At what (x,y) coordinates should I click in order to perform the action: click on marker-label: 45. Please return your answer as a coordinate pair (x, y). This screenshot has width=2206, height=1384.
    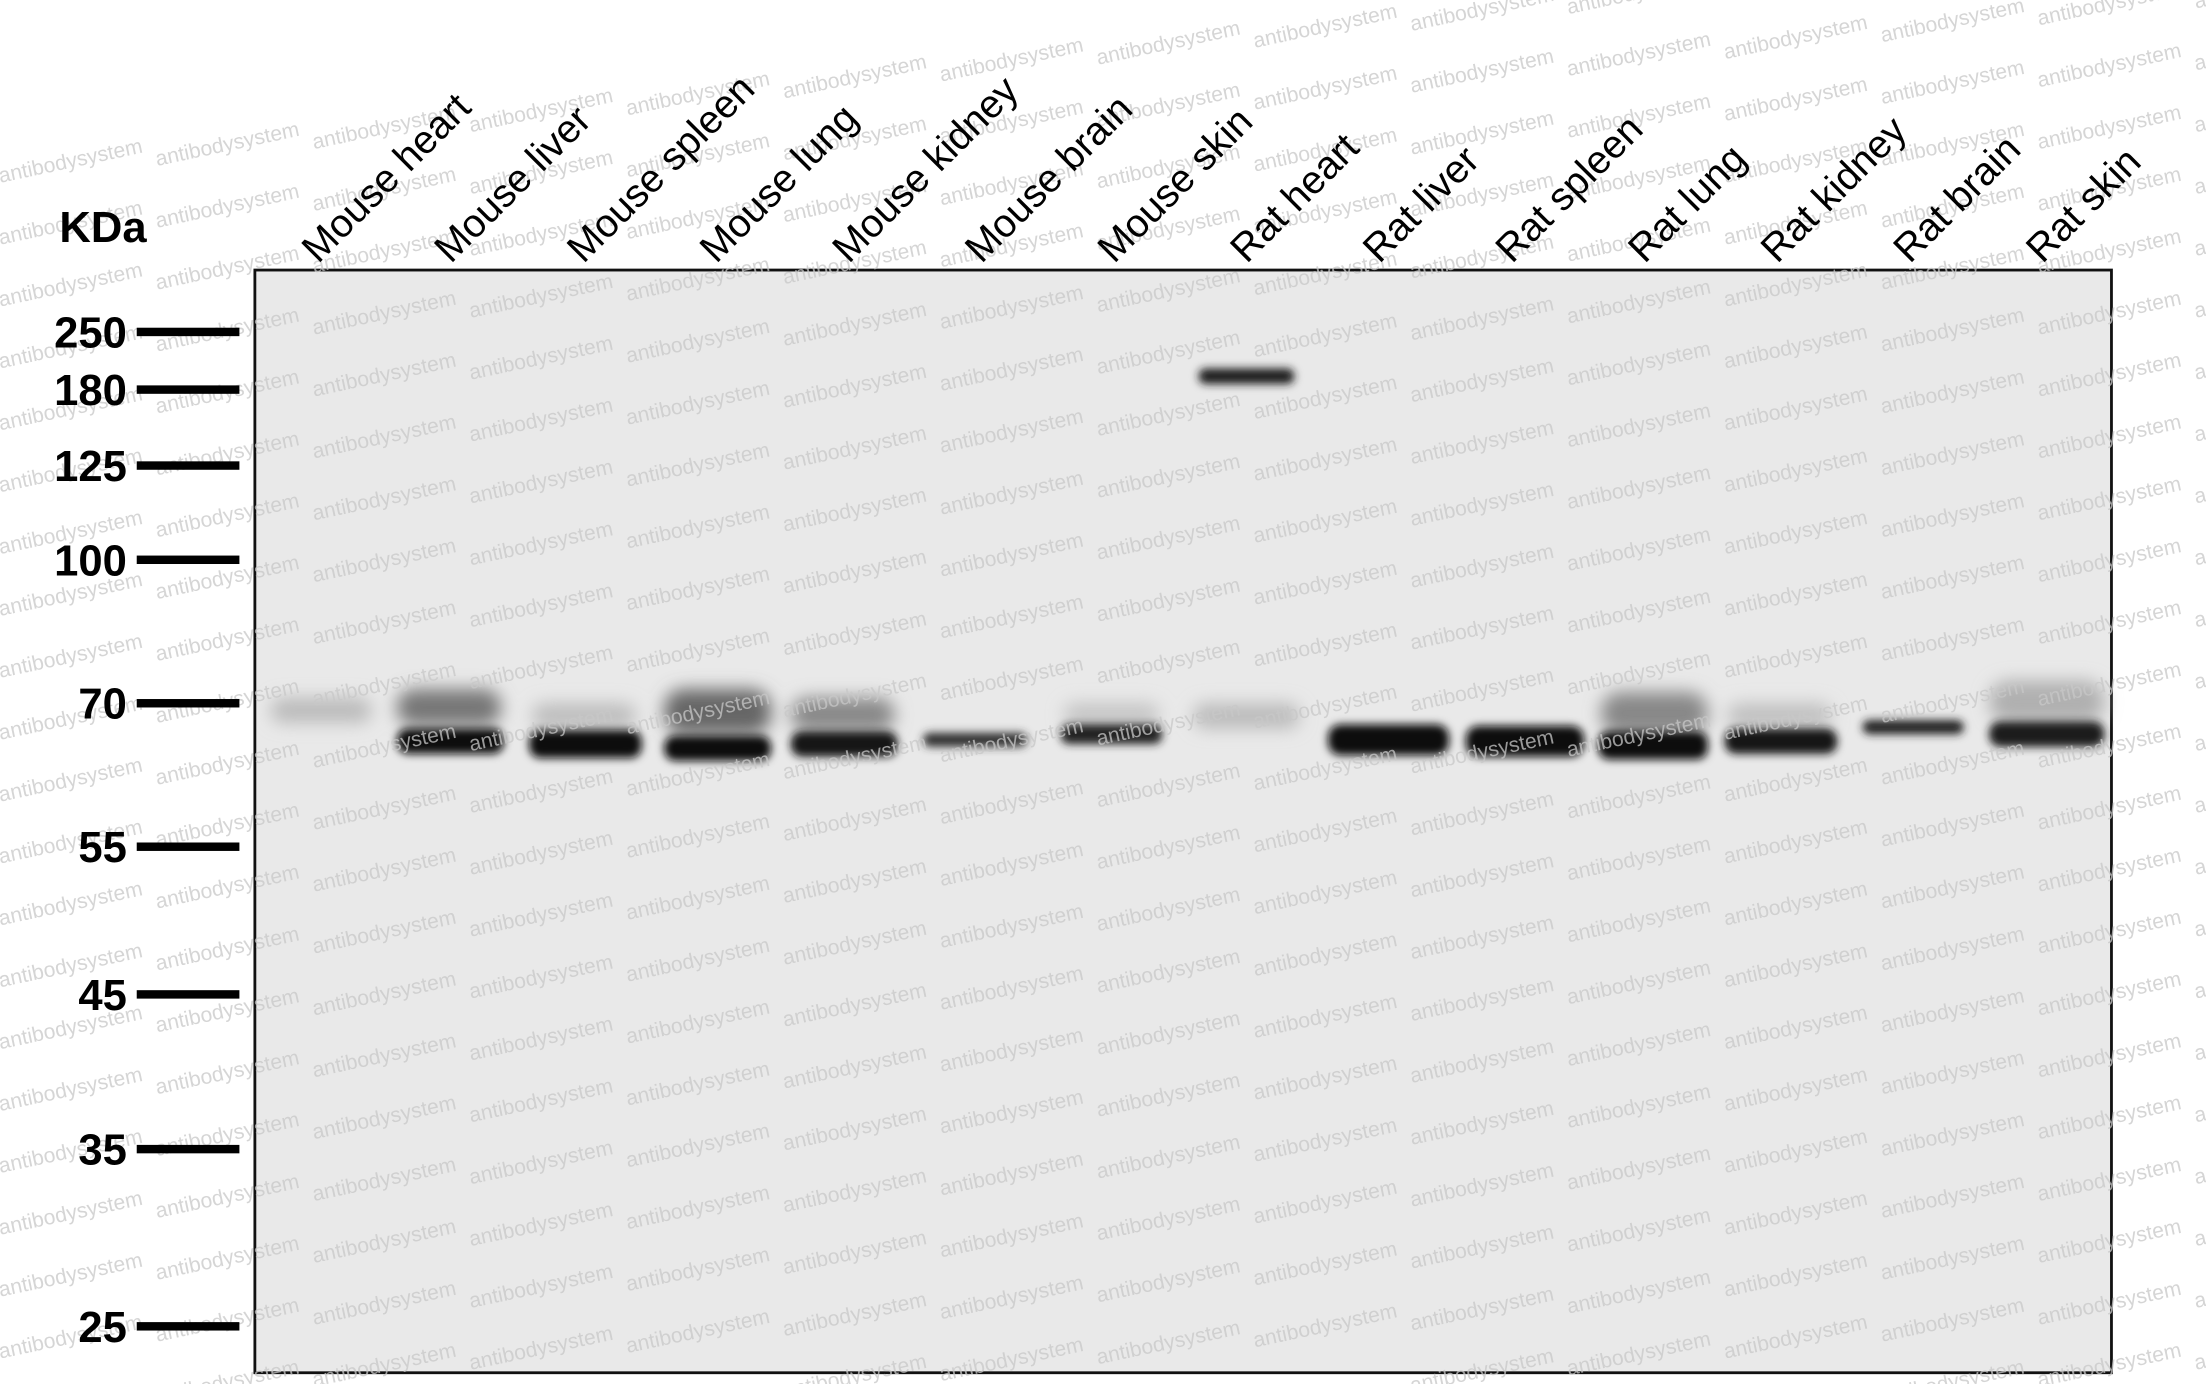
    Looking at the image, I should click on (102, 996).